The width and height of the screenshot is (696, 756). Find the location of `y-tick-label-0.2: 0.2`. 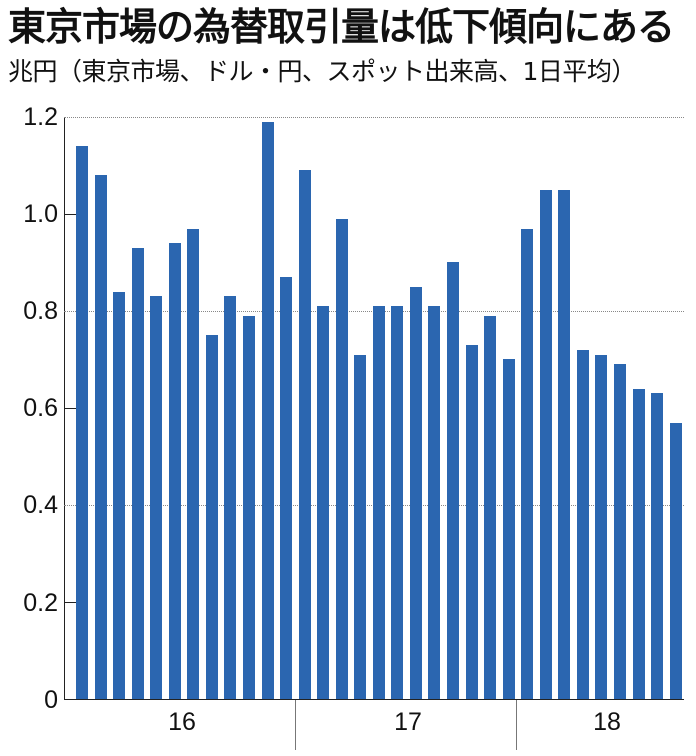

y-tick-label-0.2: 0.2 is located at coordinates (40, 603).